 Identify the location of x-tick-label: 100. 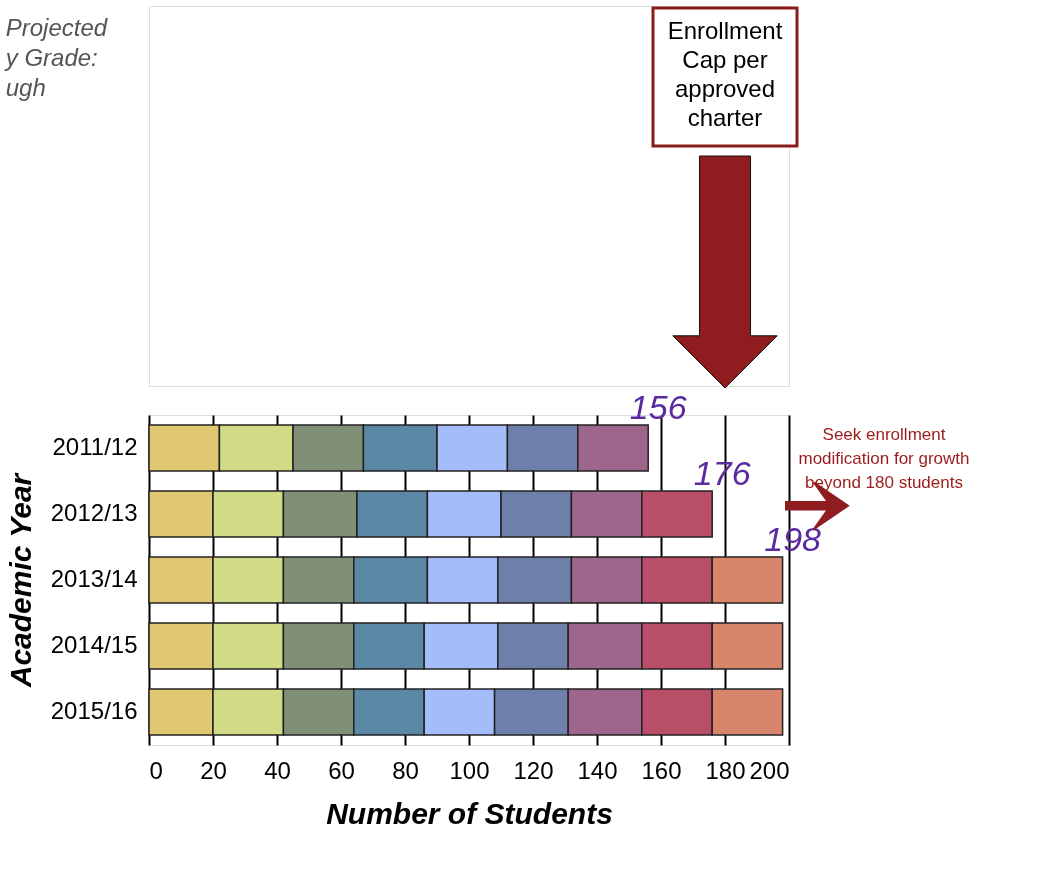
(469, 770).